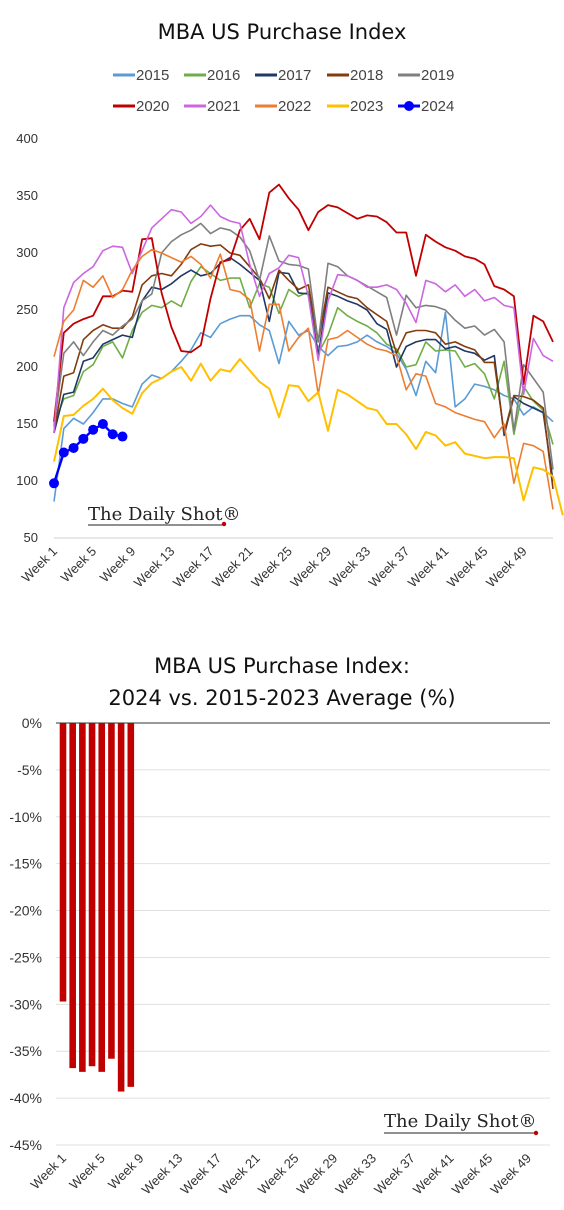 The image size is (564, 1210). Describe the element at coordinates (25, 911) in the screenshot. I see `y-tick-label: -20%` at that location.